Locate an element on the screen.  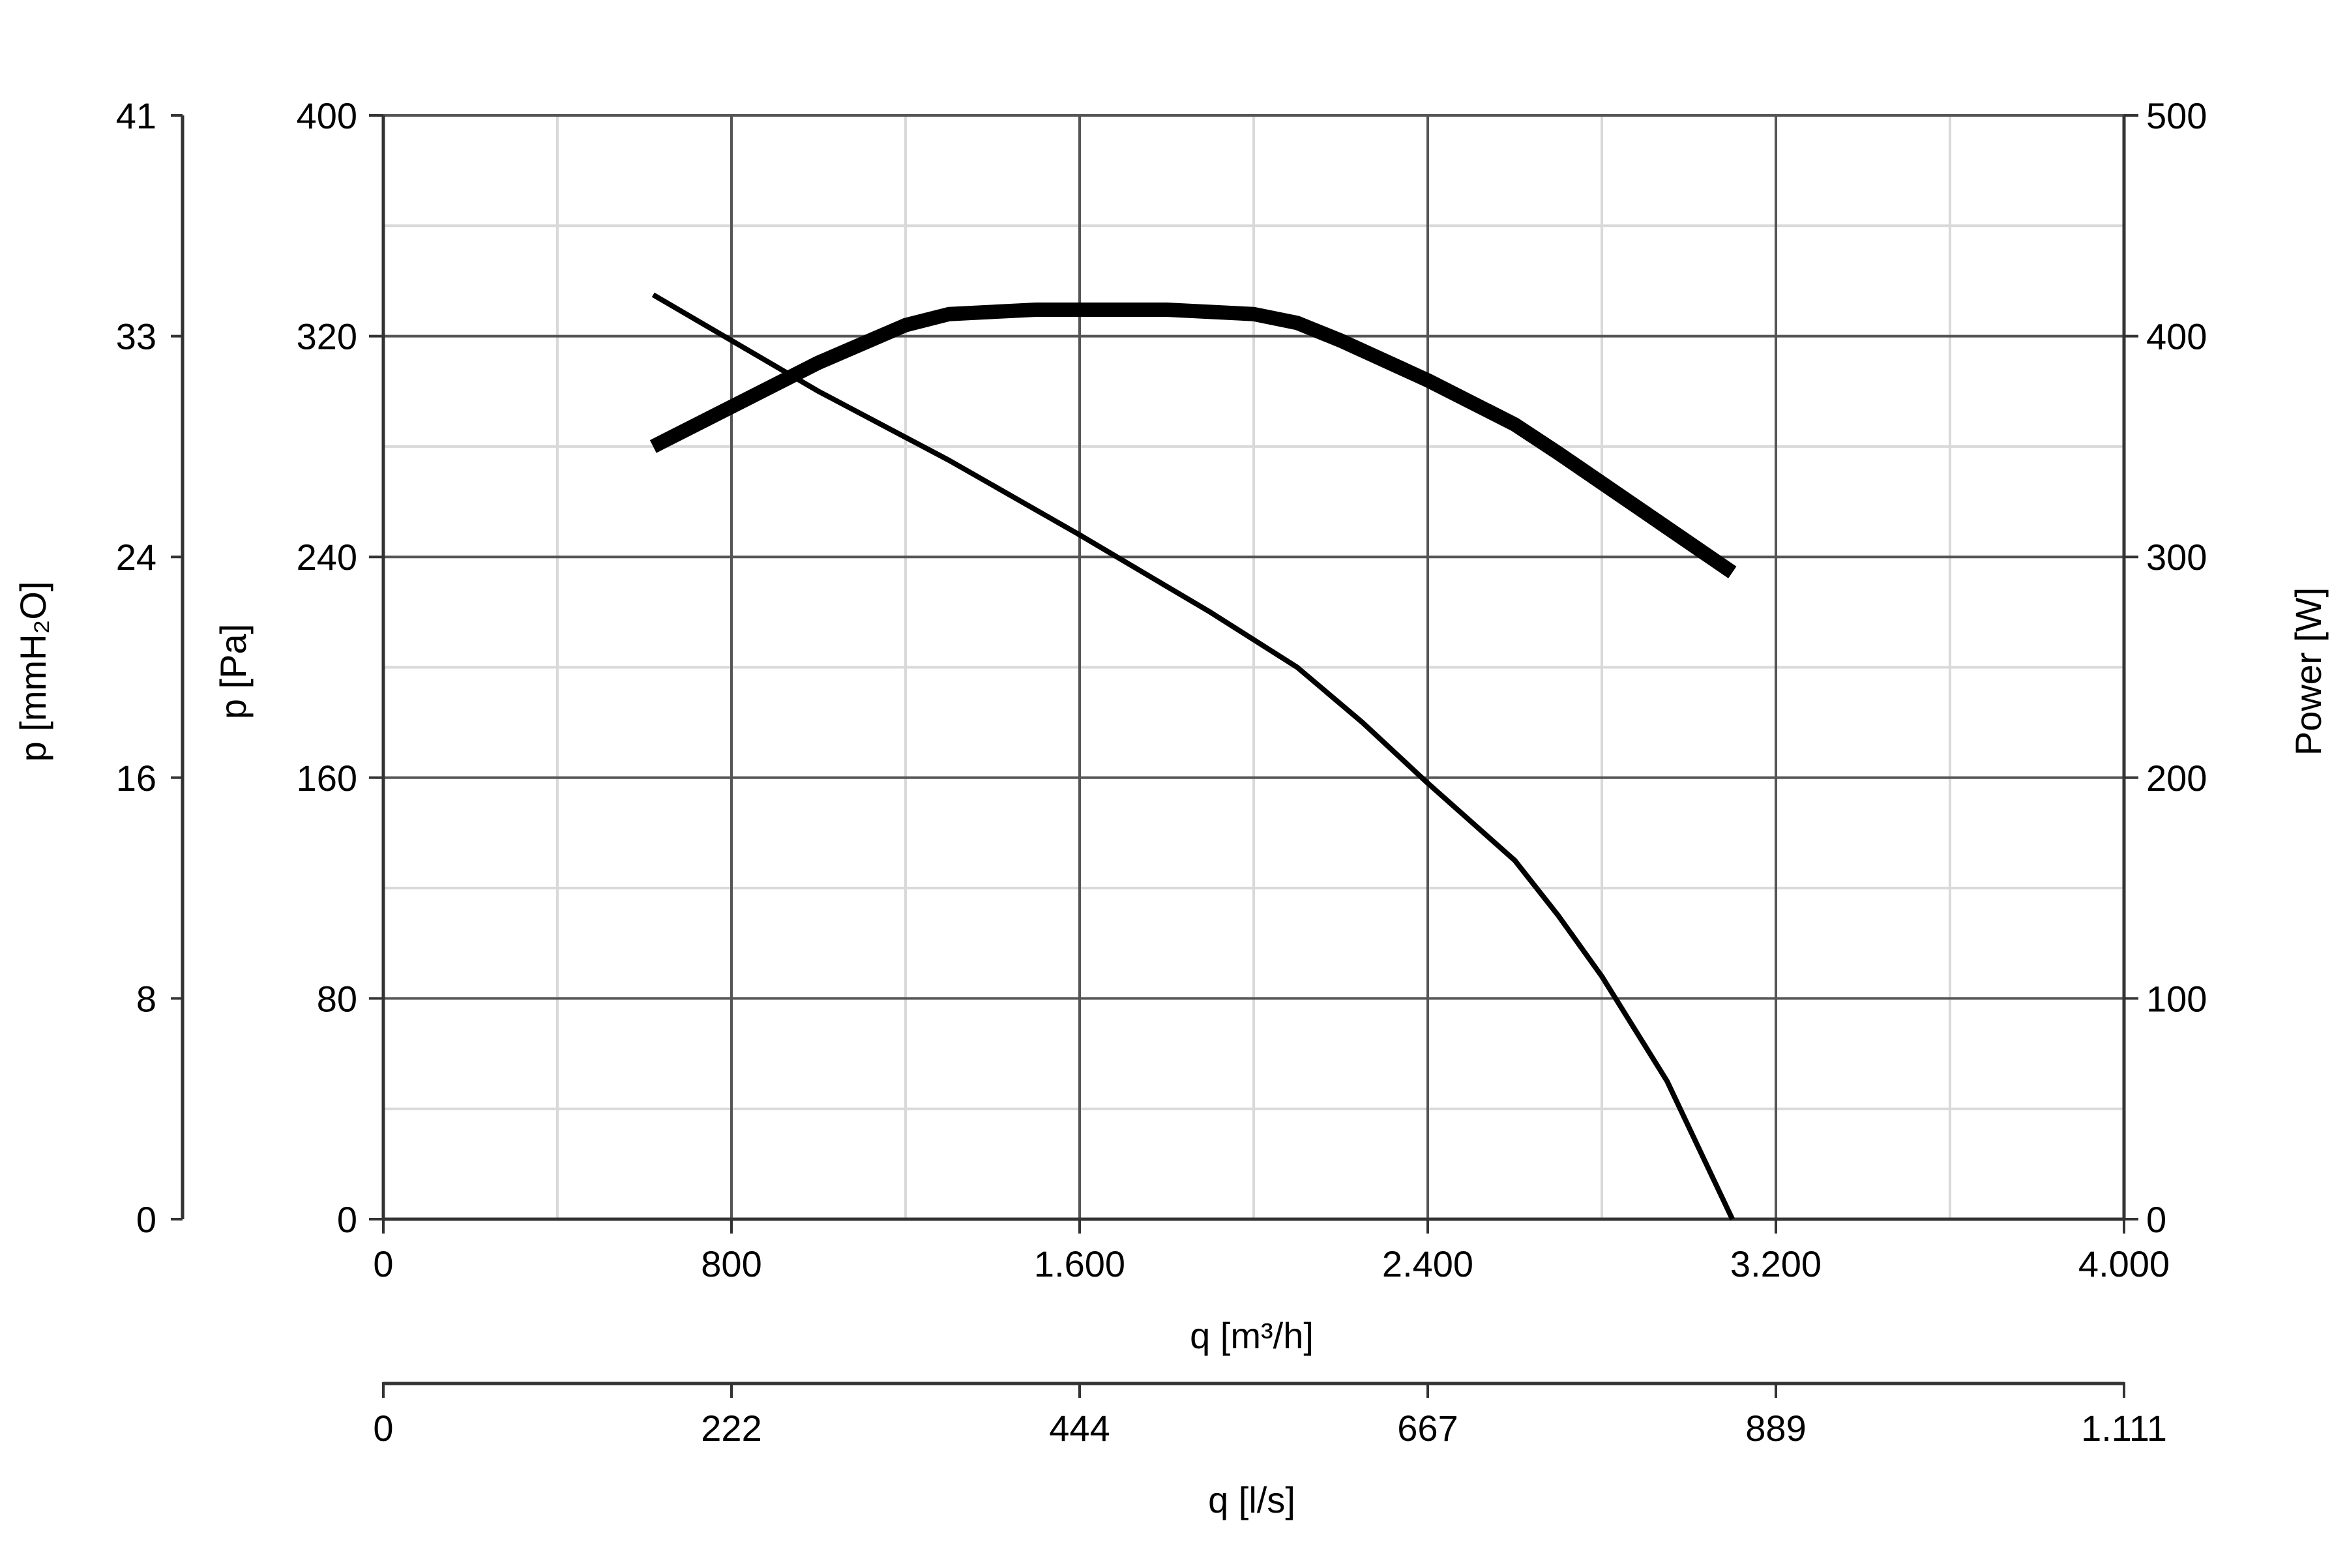
x-axis-title: q [m³/h] is located at coordinates (1252, 1336).